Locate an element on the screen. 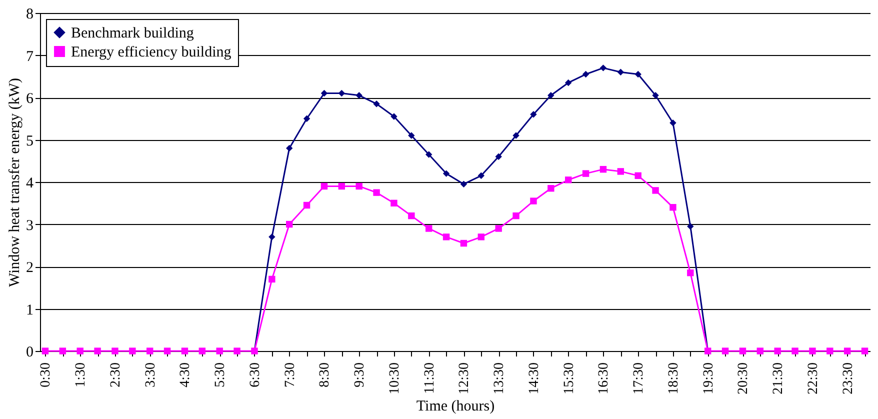  x-axis-title: Time (hours) is located at coordinates (455, 406).